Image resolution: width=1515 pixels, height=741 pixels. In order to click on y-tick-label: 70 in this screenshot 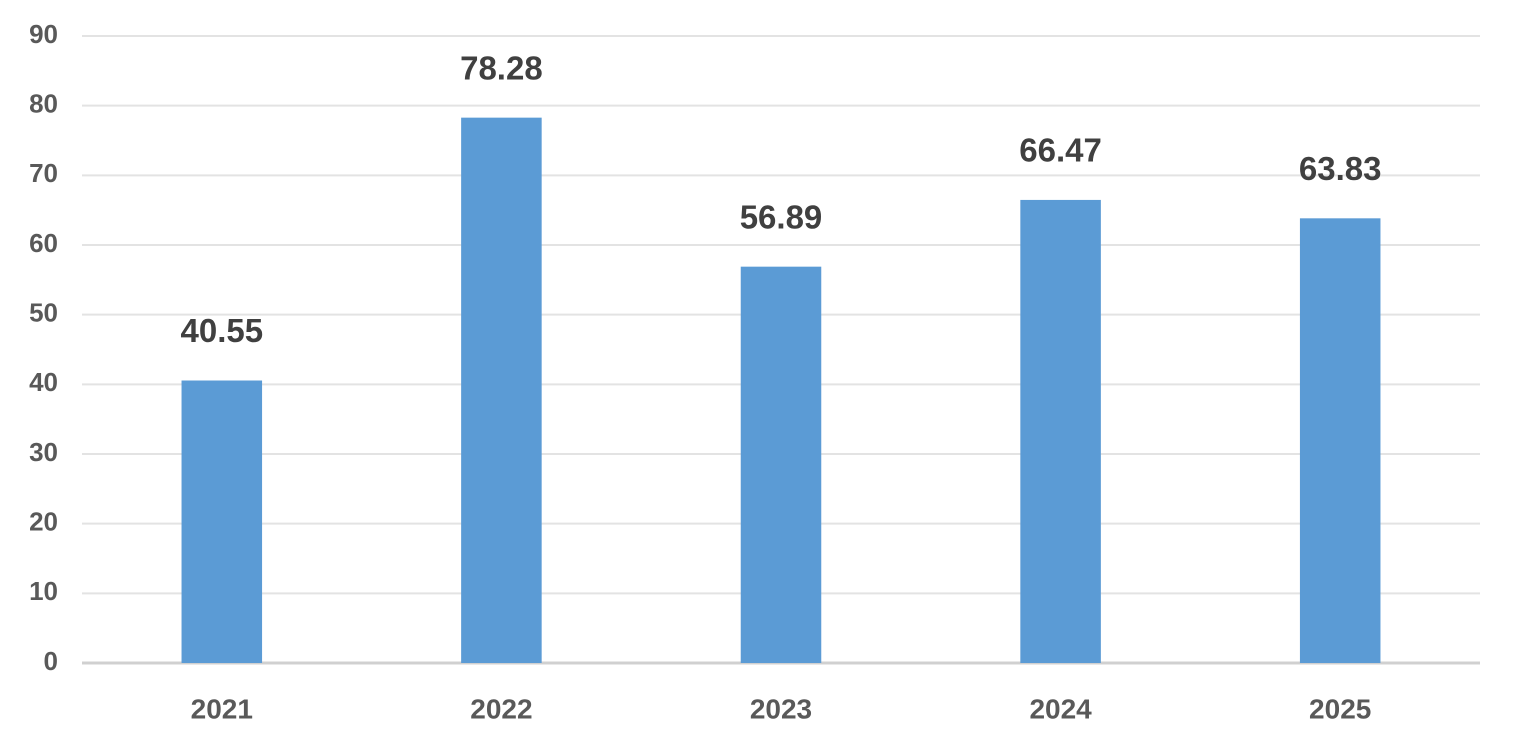, I will do `click(43, 173)`.